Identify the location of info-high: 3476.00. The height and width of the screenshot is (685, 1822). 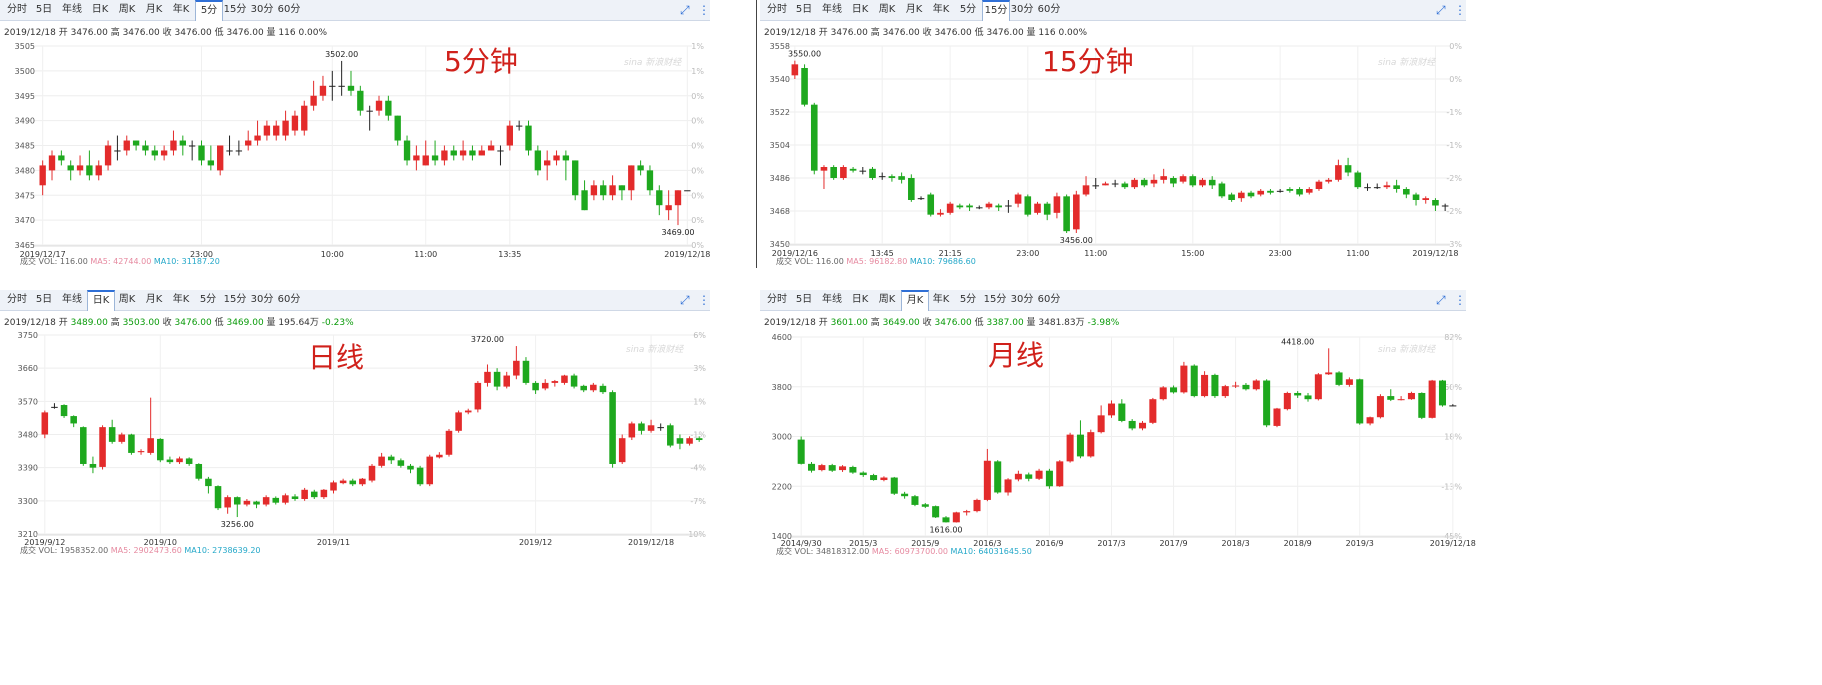
(902, 33).